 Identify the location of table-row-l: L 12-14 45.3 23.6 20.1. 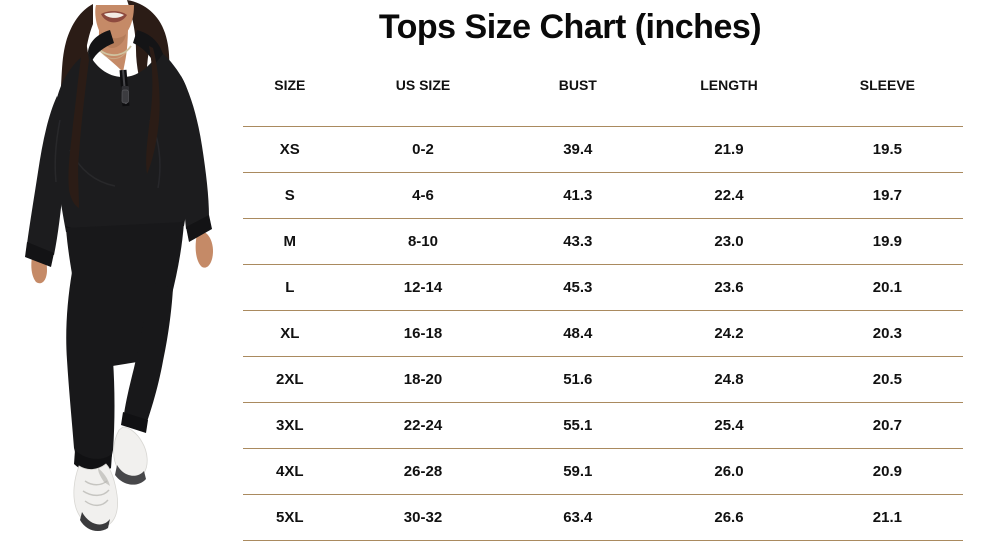
(603, 286).